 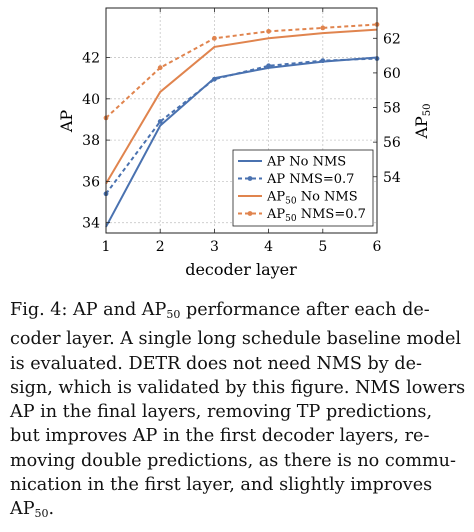 I want to click on y-tick-label-left: 42, so click(x=91, y=59).